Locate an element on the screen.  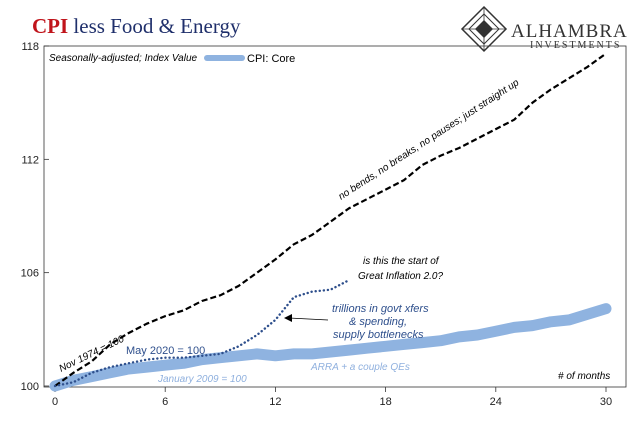
x-tick-label: 18 is located at coordinates (385, 402).